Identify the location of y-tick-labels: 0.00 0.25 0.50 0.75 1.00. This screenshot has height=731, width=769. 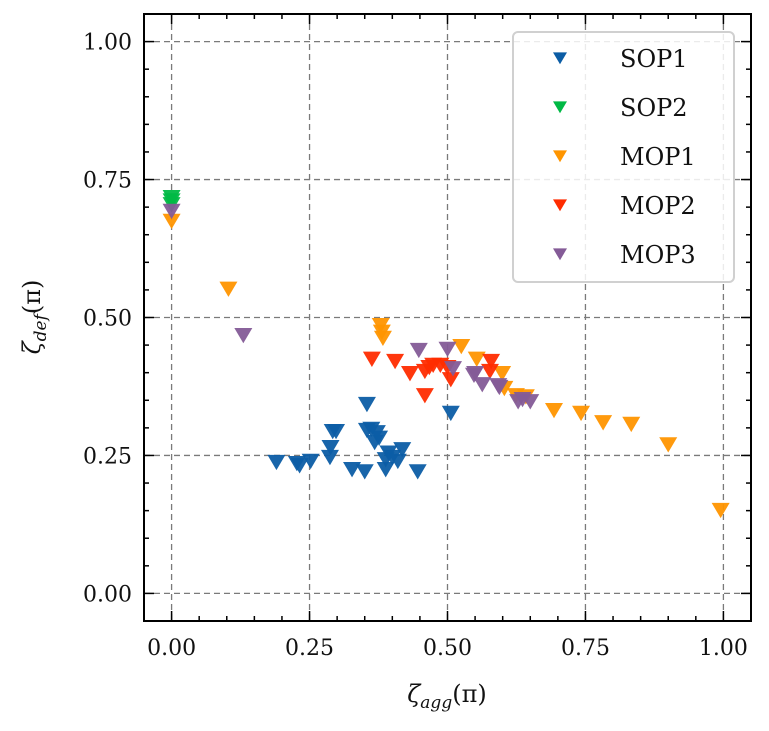
(107, 319).